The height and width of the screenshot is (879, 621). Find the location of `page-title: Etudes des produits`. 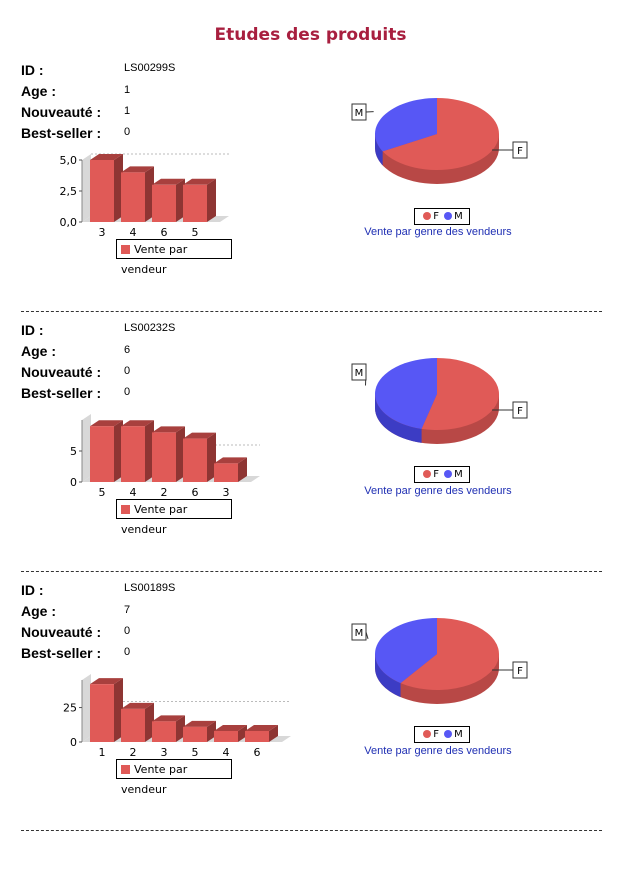

page-title: Etudes des produits is located at coordinates (310, 35).